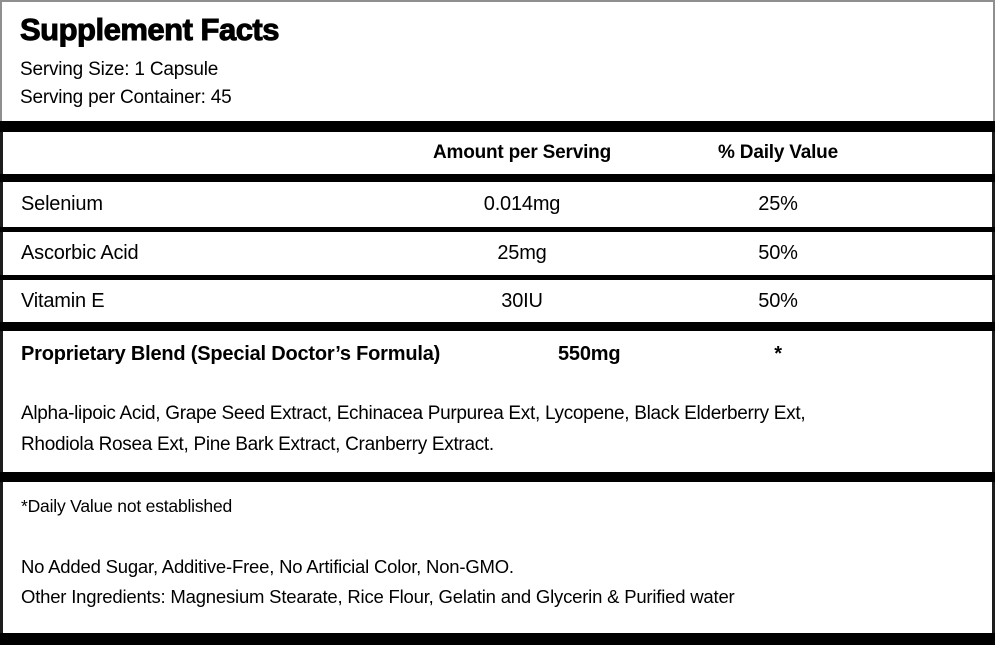  I want to click on label-title: Supplement Facts, so click(150, 30).